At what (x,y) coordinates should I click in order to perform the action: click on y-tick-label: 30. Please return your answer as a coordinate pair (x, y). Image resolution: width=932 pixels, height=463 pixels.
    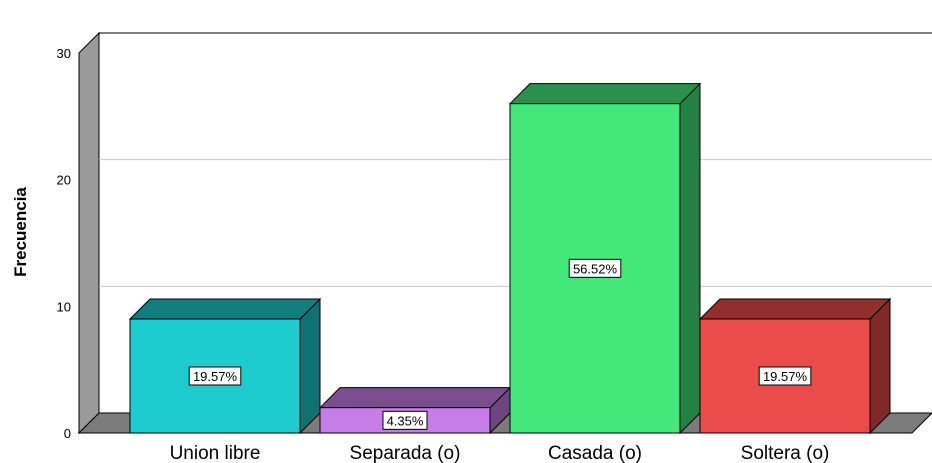
    Looking at the image, I should click on (64, 53).